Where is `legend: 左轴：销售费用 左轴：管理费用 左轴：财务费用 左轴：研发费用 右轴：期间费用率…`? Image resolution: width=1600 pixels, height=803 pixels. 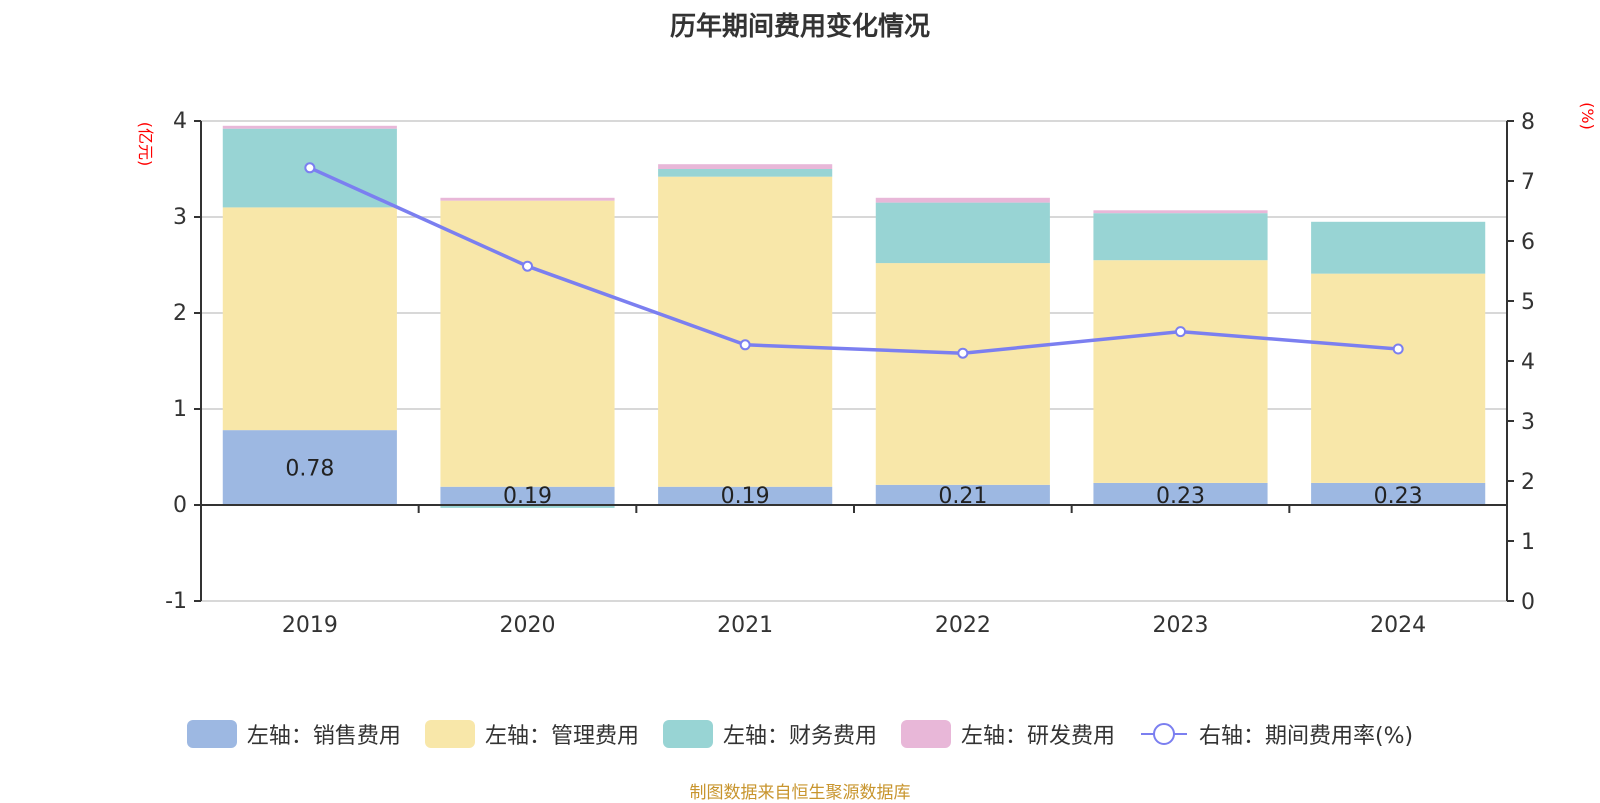 legend: 左轴：销售费用 左轴：管理费用 左轴：财务费用 左轴：研发费用 右轴：期间费用率… is located at coordinates (800, 734).